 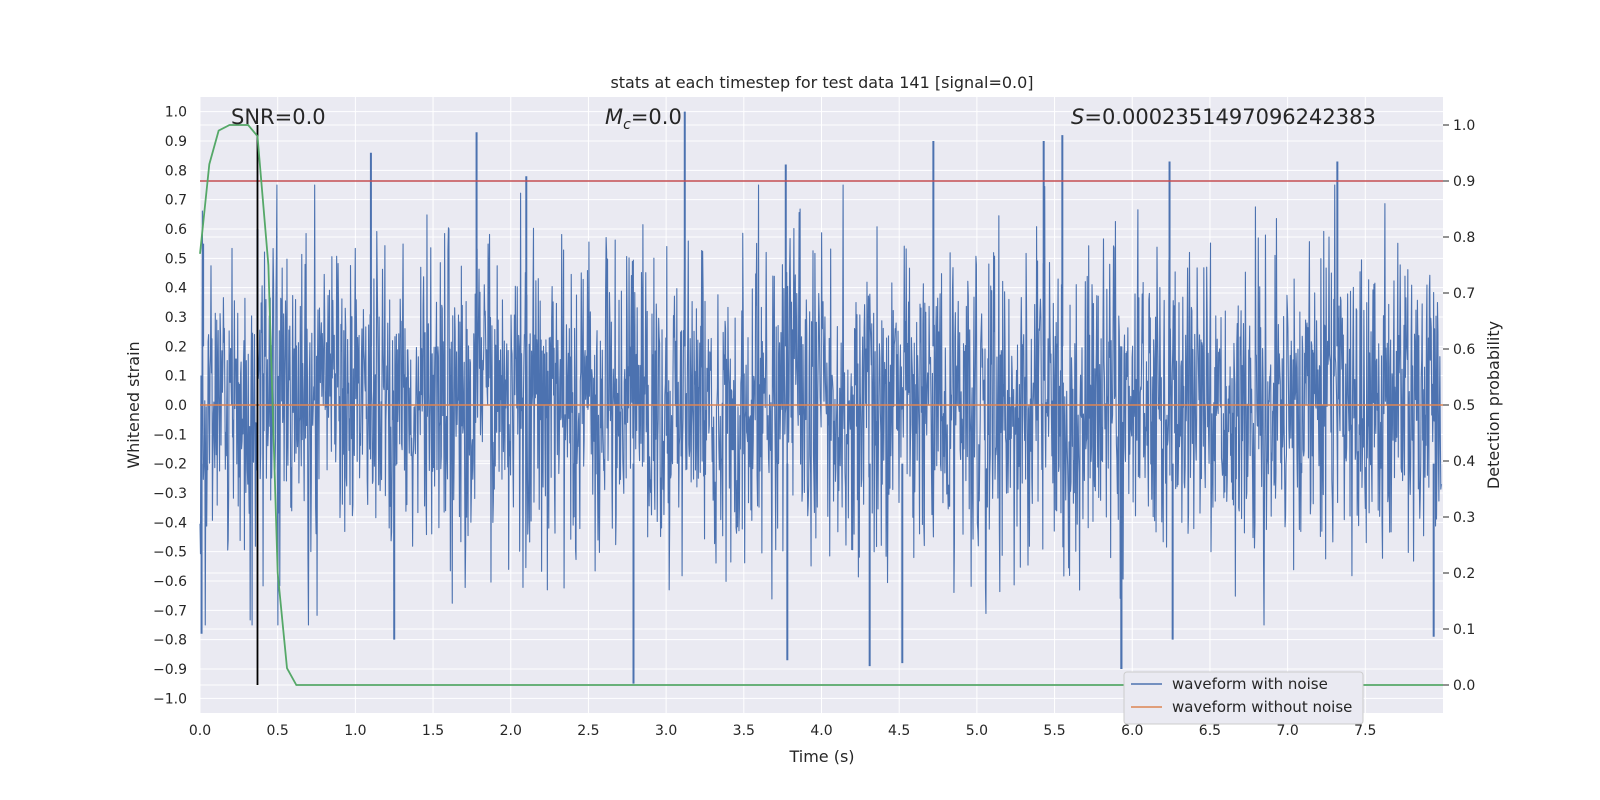 I want to click on y-left-tick-label: 0.4, so click(x=176, y=289).